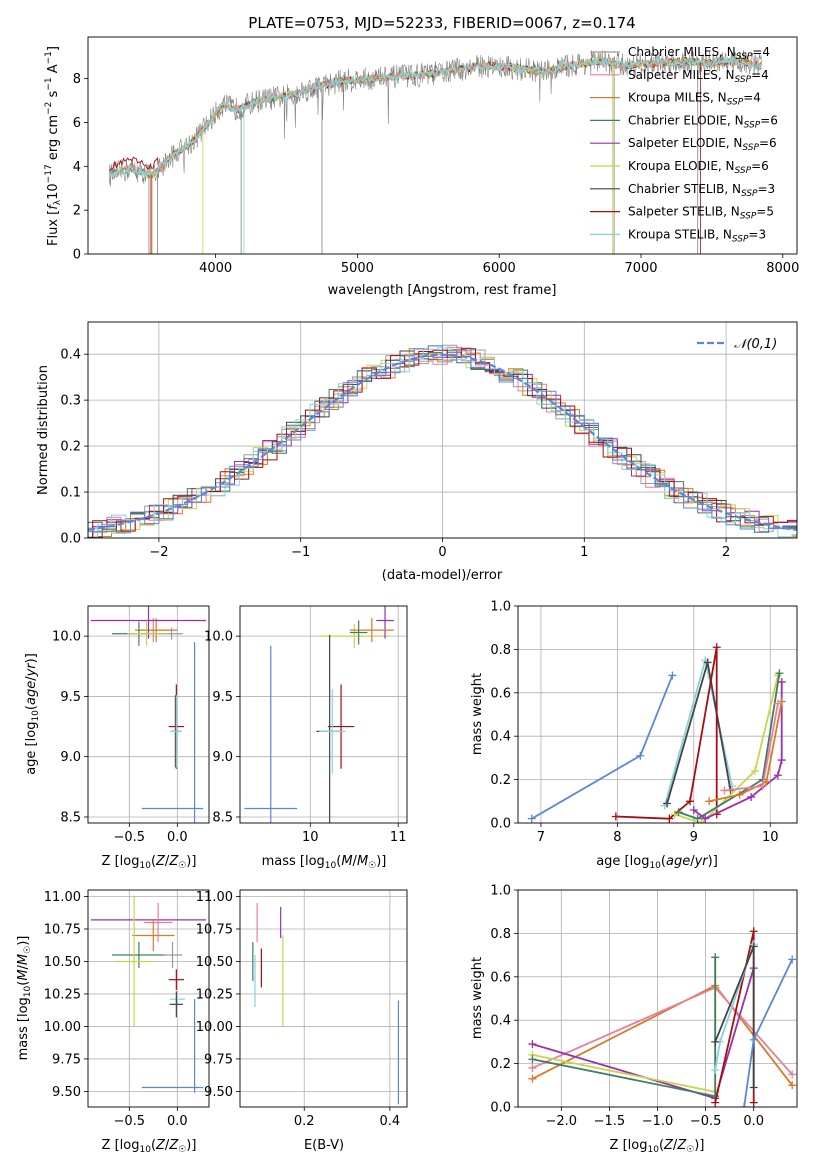 The width and height of the screenshot is (819, 1170). What do you see at coordinates (726, 552) in the screenshot?
I see `x-tick-label: 2` at bounding box center [726, 552].